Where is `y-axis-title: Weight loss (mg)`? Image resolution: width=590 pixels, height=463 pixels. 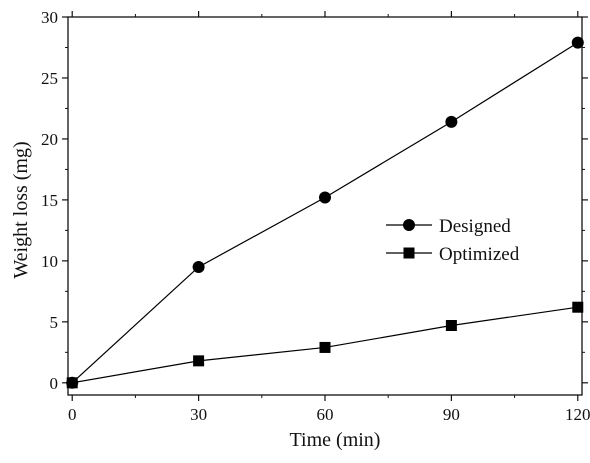 y-axis-title: Weight loss (mg) is located at coordinates (21, 209).